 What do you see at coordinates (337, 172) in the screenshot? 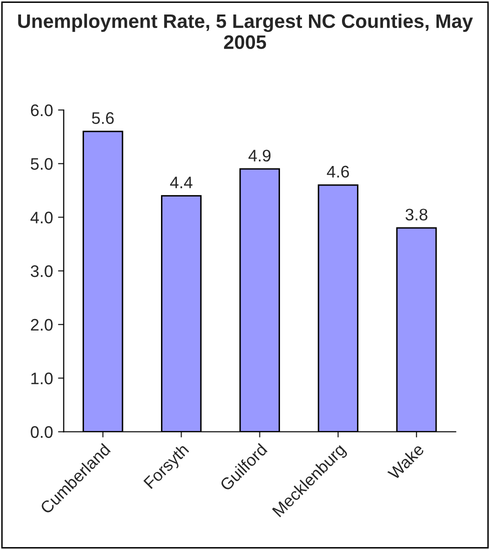
I see `data-label: 4.6` at bounding box center [337, 172].